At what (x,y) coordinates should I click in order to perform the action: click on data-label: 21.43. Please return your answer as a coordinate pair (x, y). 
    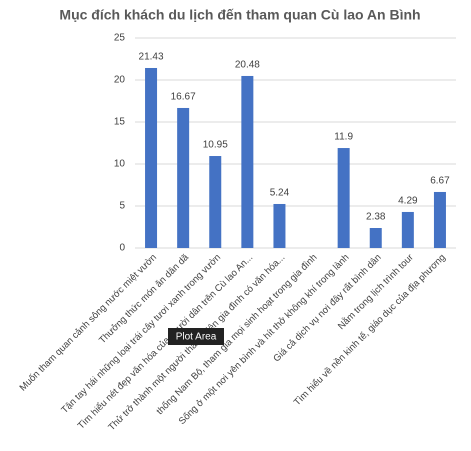
    Looking at the image, I should click on (151, 57).